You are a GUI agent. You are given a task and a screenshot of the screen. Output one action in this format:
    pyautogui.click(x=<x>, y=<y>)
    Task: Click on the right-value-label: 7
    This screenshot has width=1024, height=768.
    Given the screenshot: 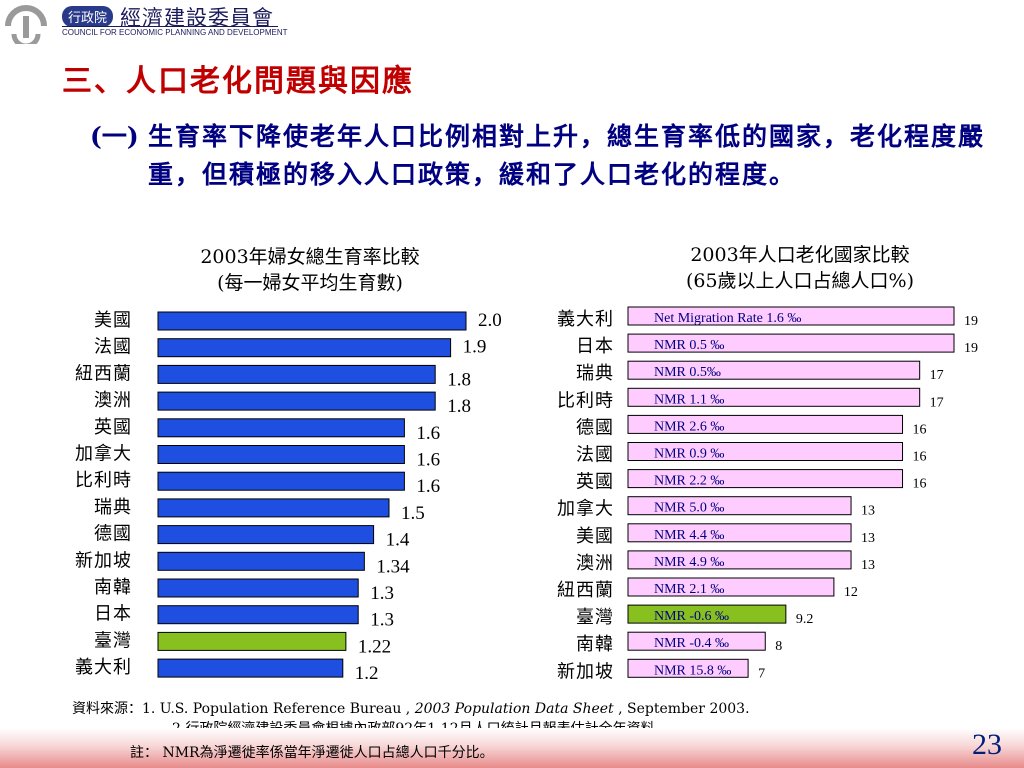 What is the action you would take?
    pyautogui.click(x=761, y=673)
    